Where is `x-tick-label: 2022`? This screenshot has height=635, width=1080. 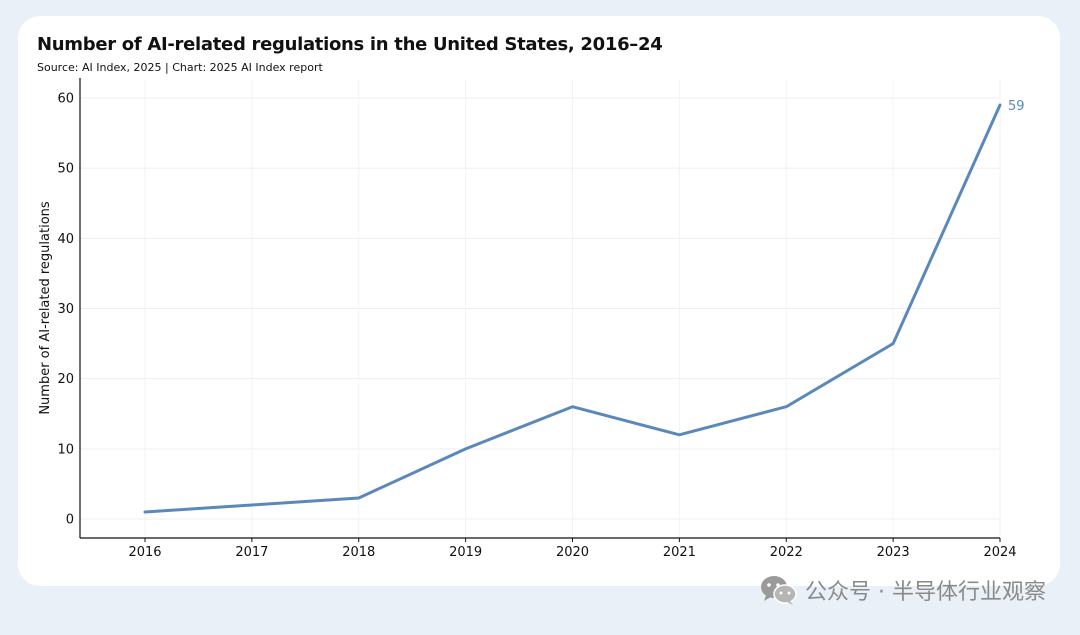 x-tick-label: 2022 is located at coordinates (786, 552).